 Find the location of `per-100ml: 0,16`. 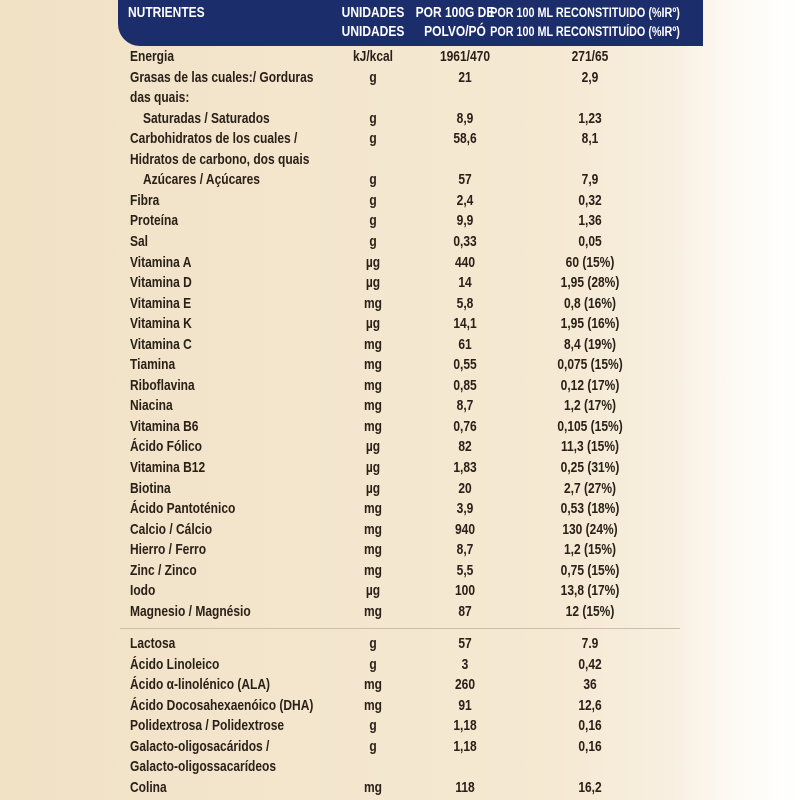

per-100ml: 0,16 is located at coordinates (590, 746).